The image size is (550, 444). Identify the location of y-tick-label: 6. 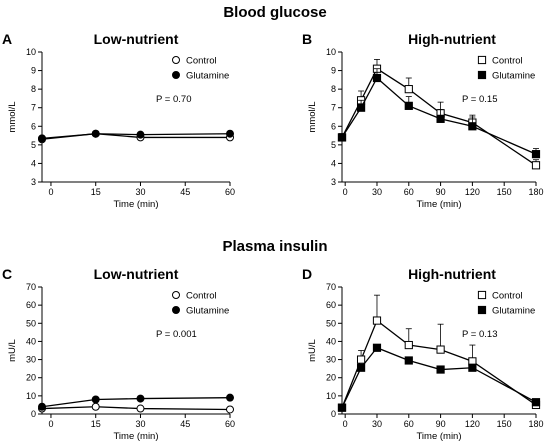
(333, 126).